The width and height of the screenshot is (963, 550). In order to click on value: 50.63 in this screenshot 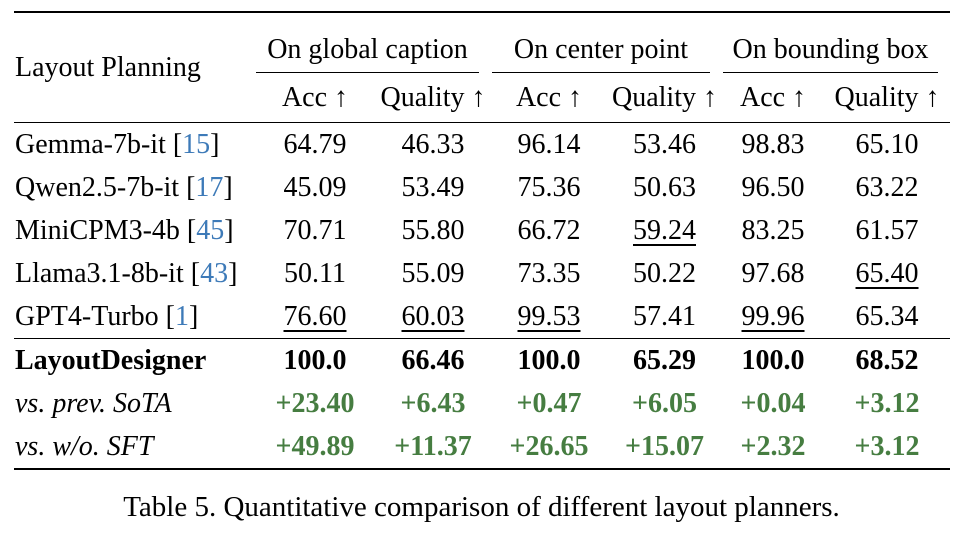, I will do `click(664, 187)`.